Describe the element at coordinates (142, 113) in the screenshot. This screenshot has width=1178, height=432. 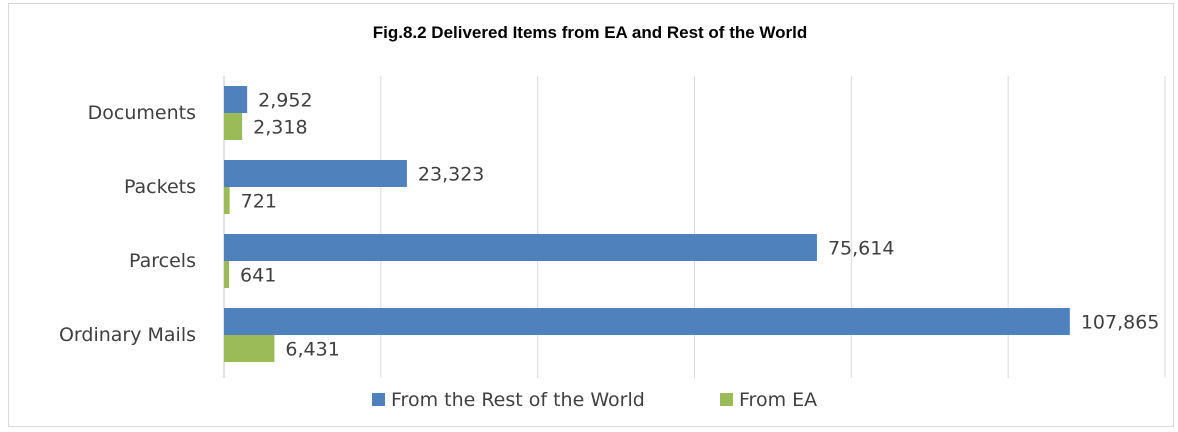
I see `category-label: Documents` at that location.